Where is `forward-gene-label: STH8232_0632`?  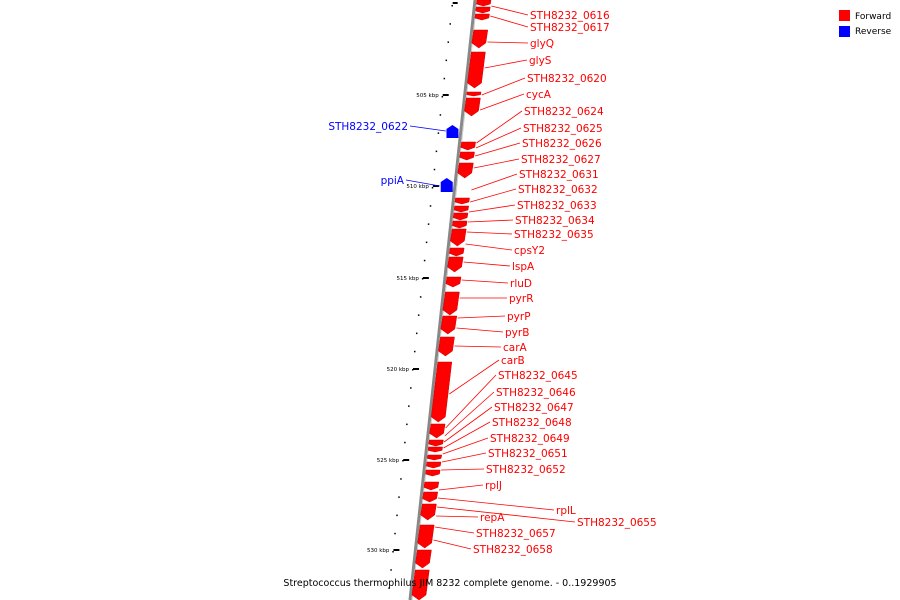 forward-gene-label: STH8232_0632 is located at coordinates (558, 190).